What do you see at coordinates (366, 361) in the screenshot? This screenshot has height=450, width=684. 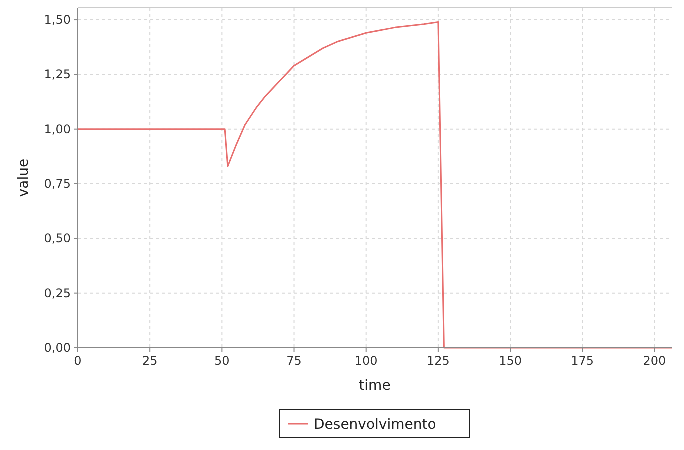 I see `x-tick-label: 100` at bounding box center [366, 361].